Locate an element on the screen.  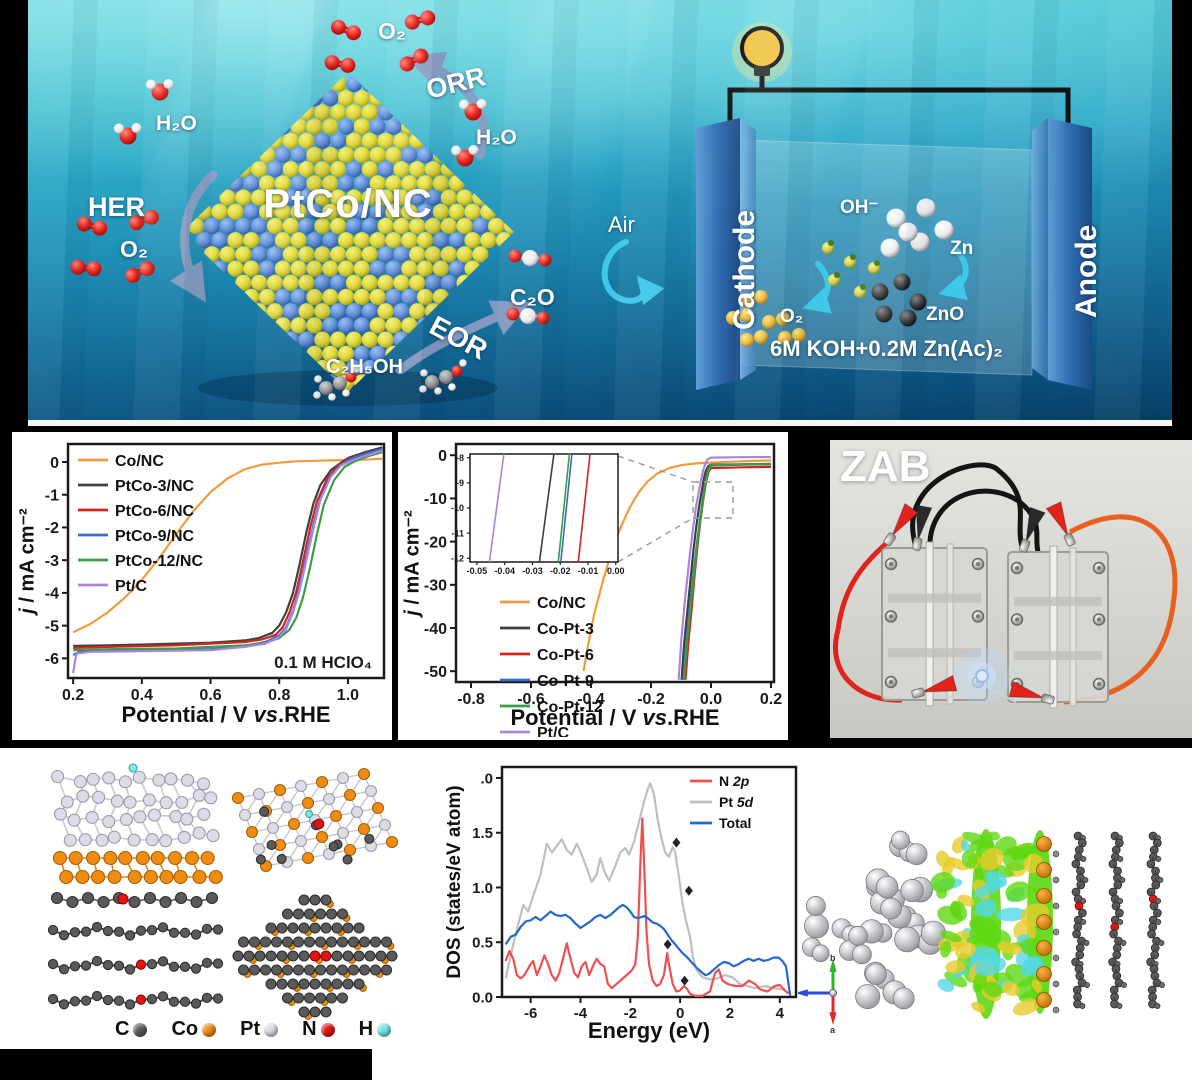
h2o-right-label: H₂O is located at coordinates (496, 137).